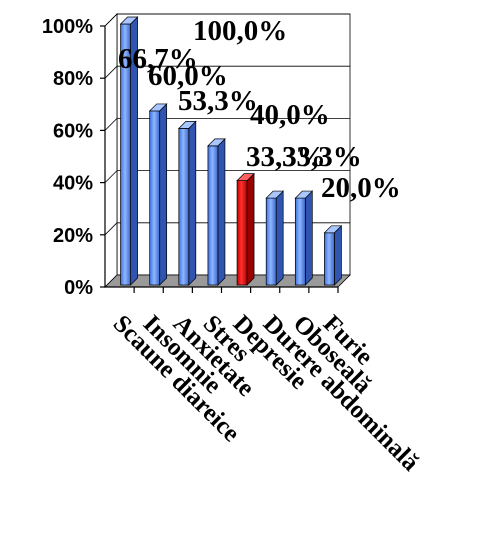 The height and width of the screenshot is (551, 490). Describe the element at coordinates (218, 101) in the screenshot. I see `data-label: 53,3%` at that location.